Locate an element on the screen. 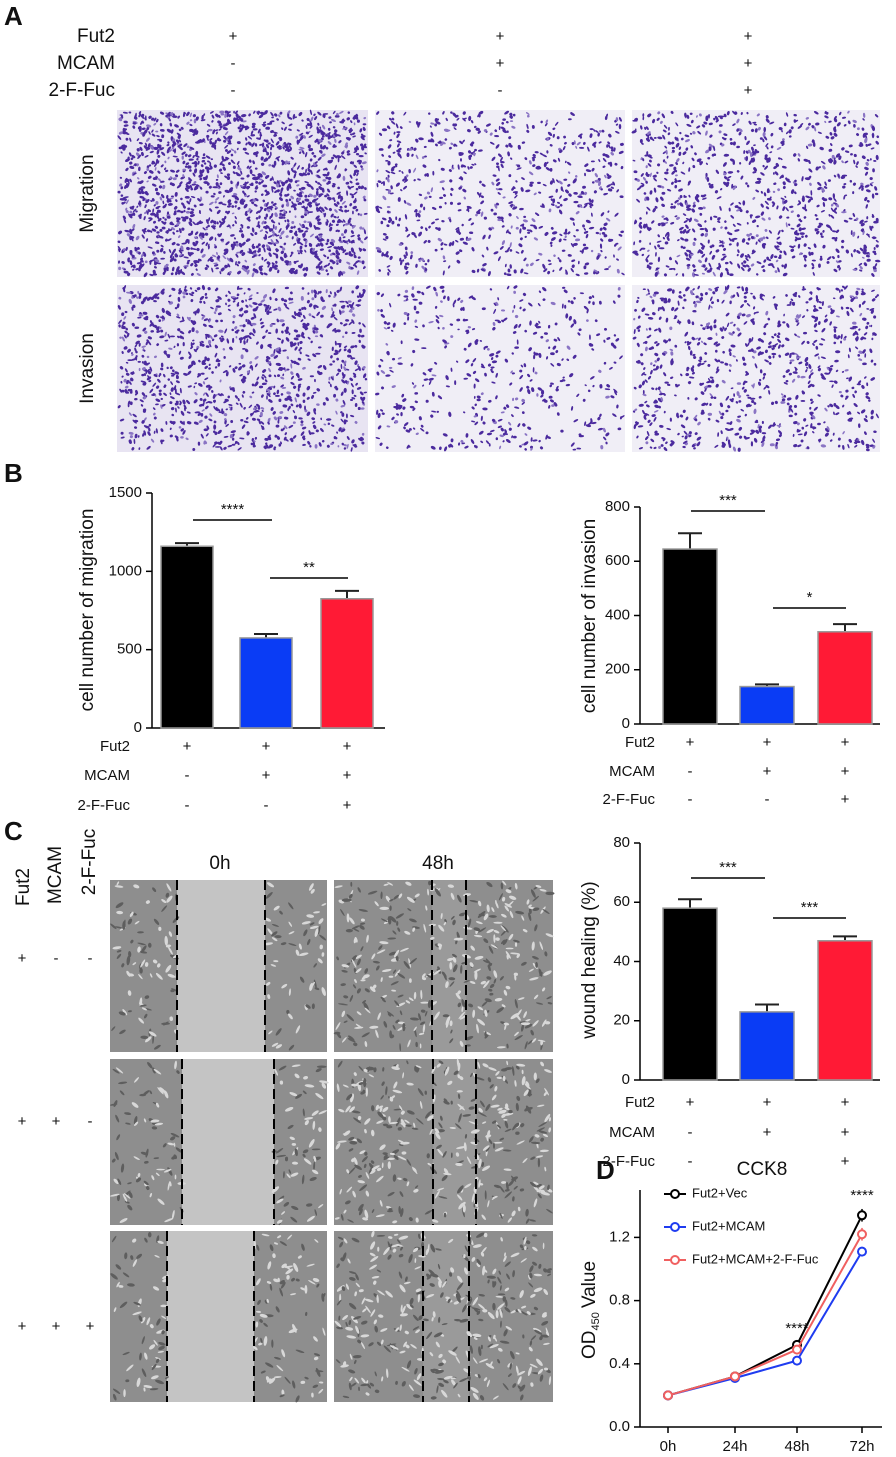  panel-label: B is located at coordinates (13, 473).